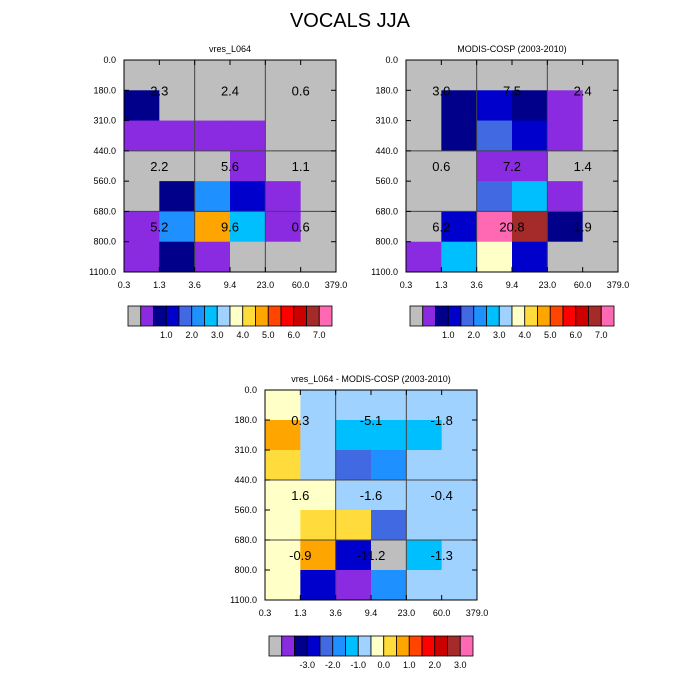 The width and height of the screenshot is (700, 700). Describe the element at coordinates (245, 540) in the screenshot. I see `y-tick-label: 680.0` at that location.